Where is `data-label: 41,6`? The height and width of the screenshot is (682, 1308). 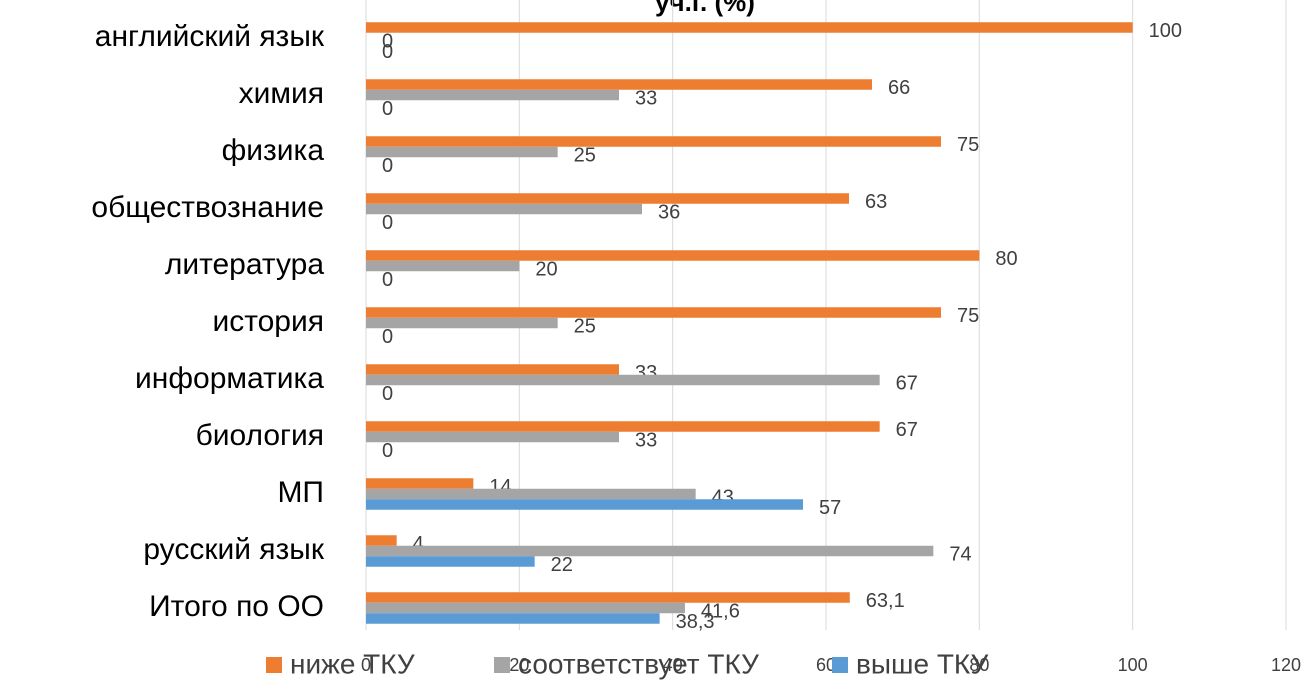 data-label: 41,6 is located at coordinates (720, 611).